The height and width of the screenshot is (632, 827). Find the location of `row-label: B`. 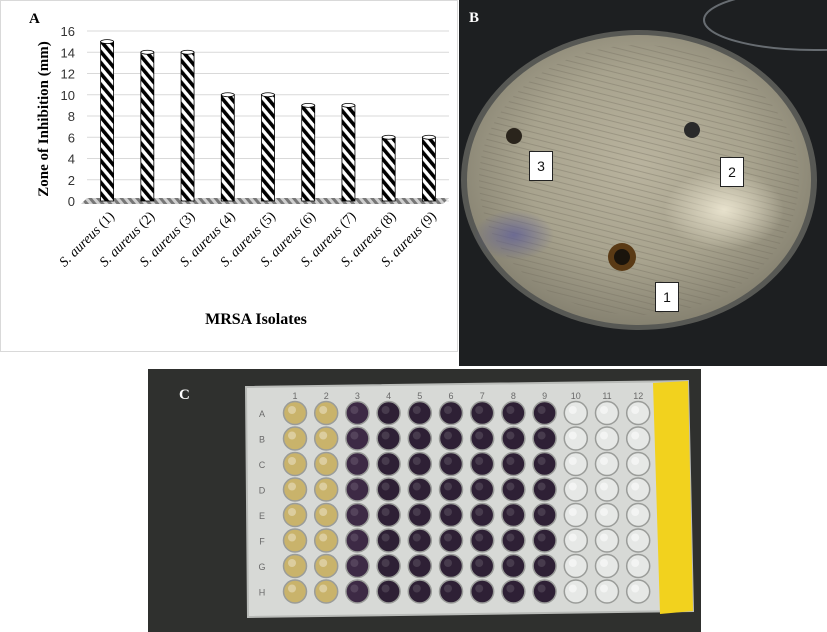

row-label: B is located at coordinates (262, 440).